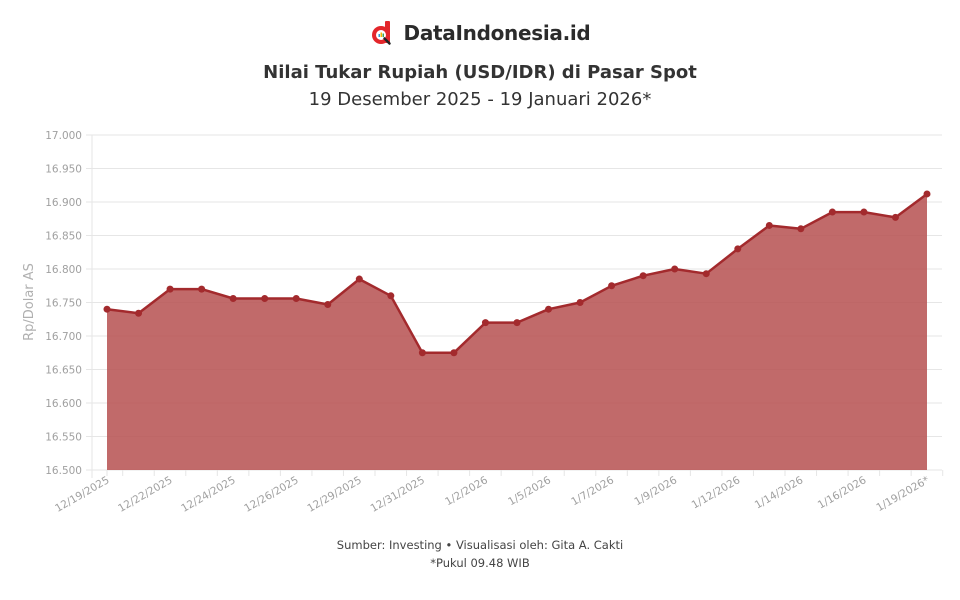 The width and height of the screenshot is (960, 600). I want to click on y-tick-label: 16.950, so click(63, 170).